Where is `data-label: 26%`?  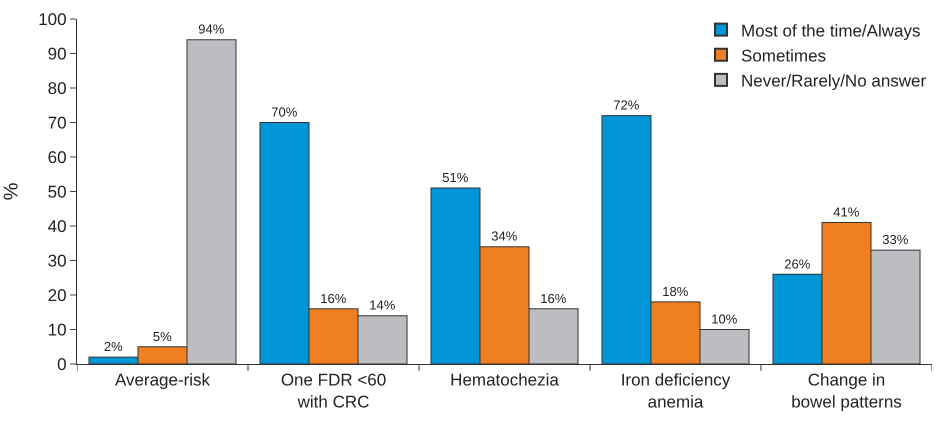 data-label: 26% is located at coordinates (797, 264).